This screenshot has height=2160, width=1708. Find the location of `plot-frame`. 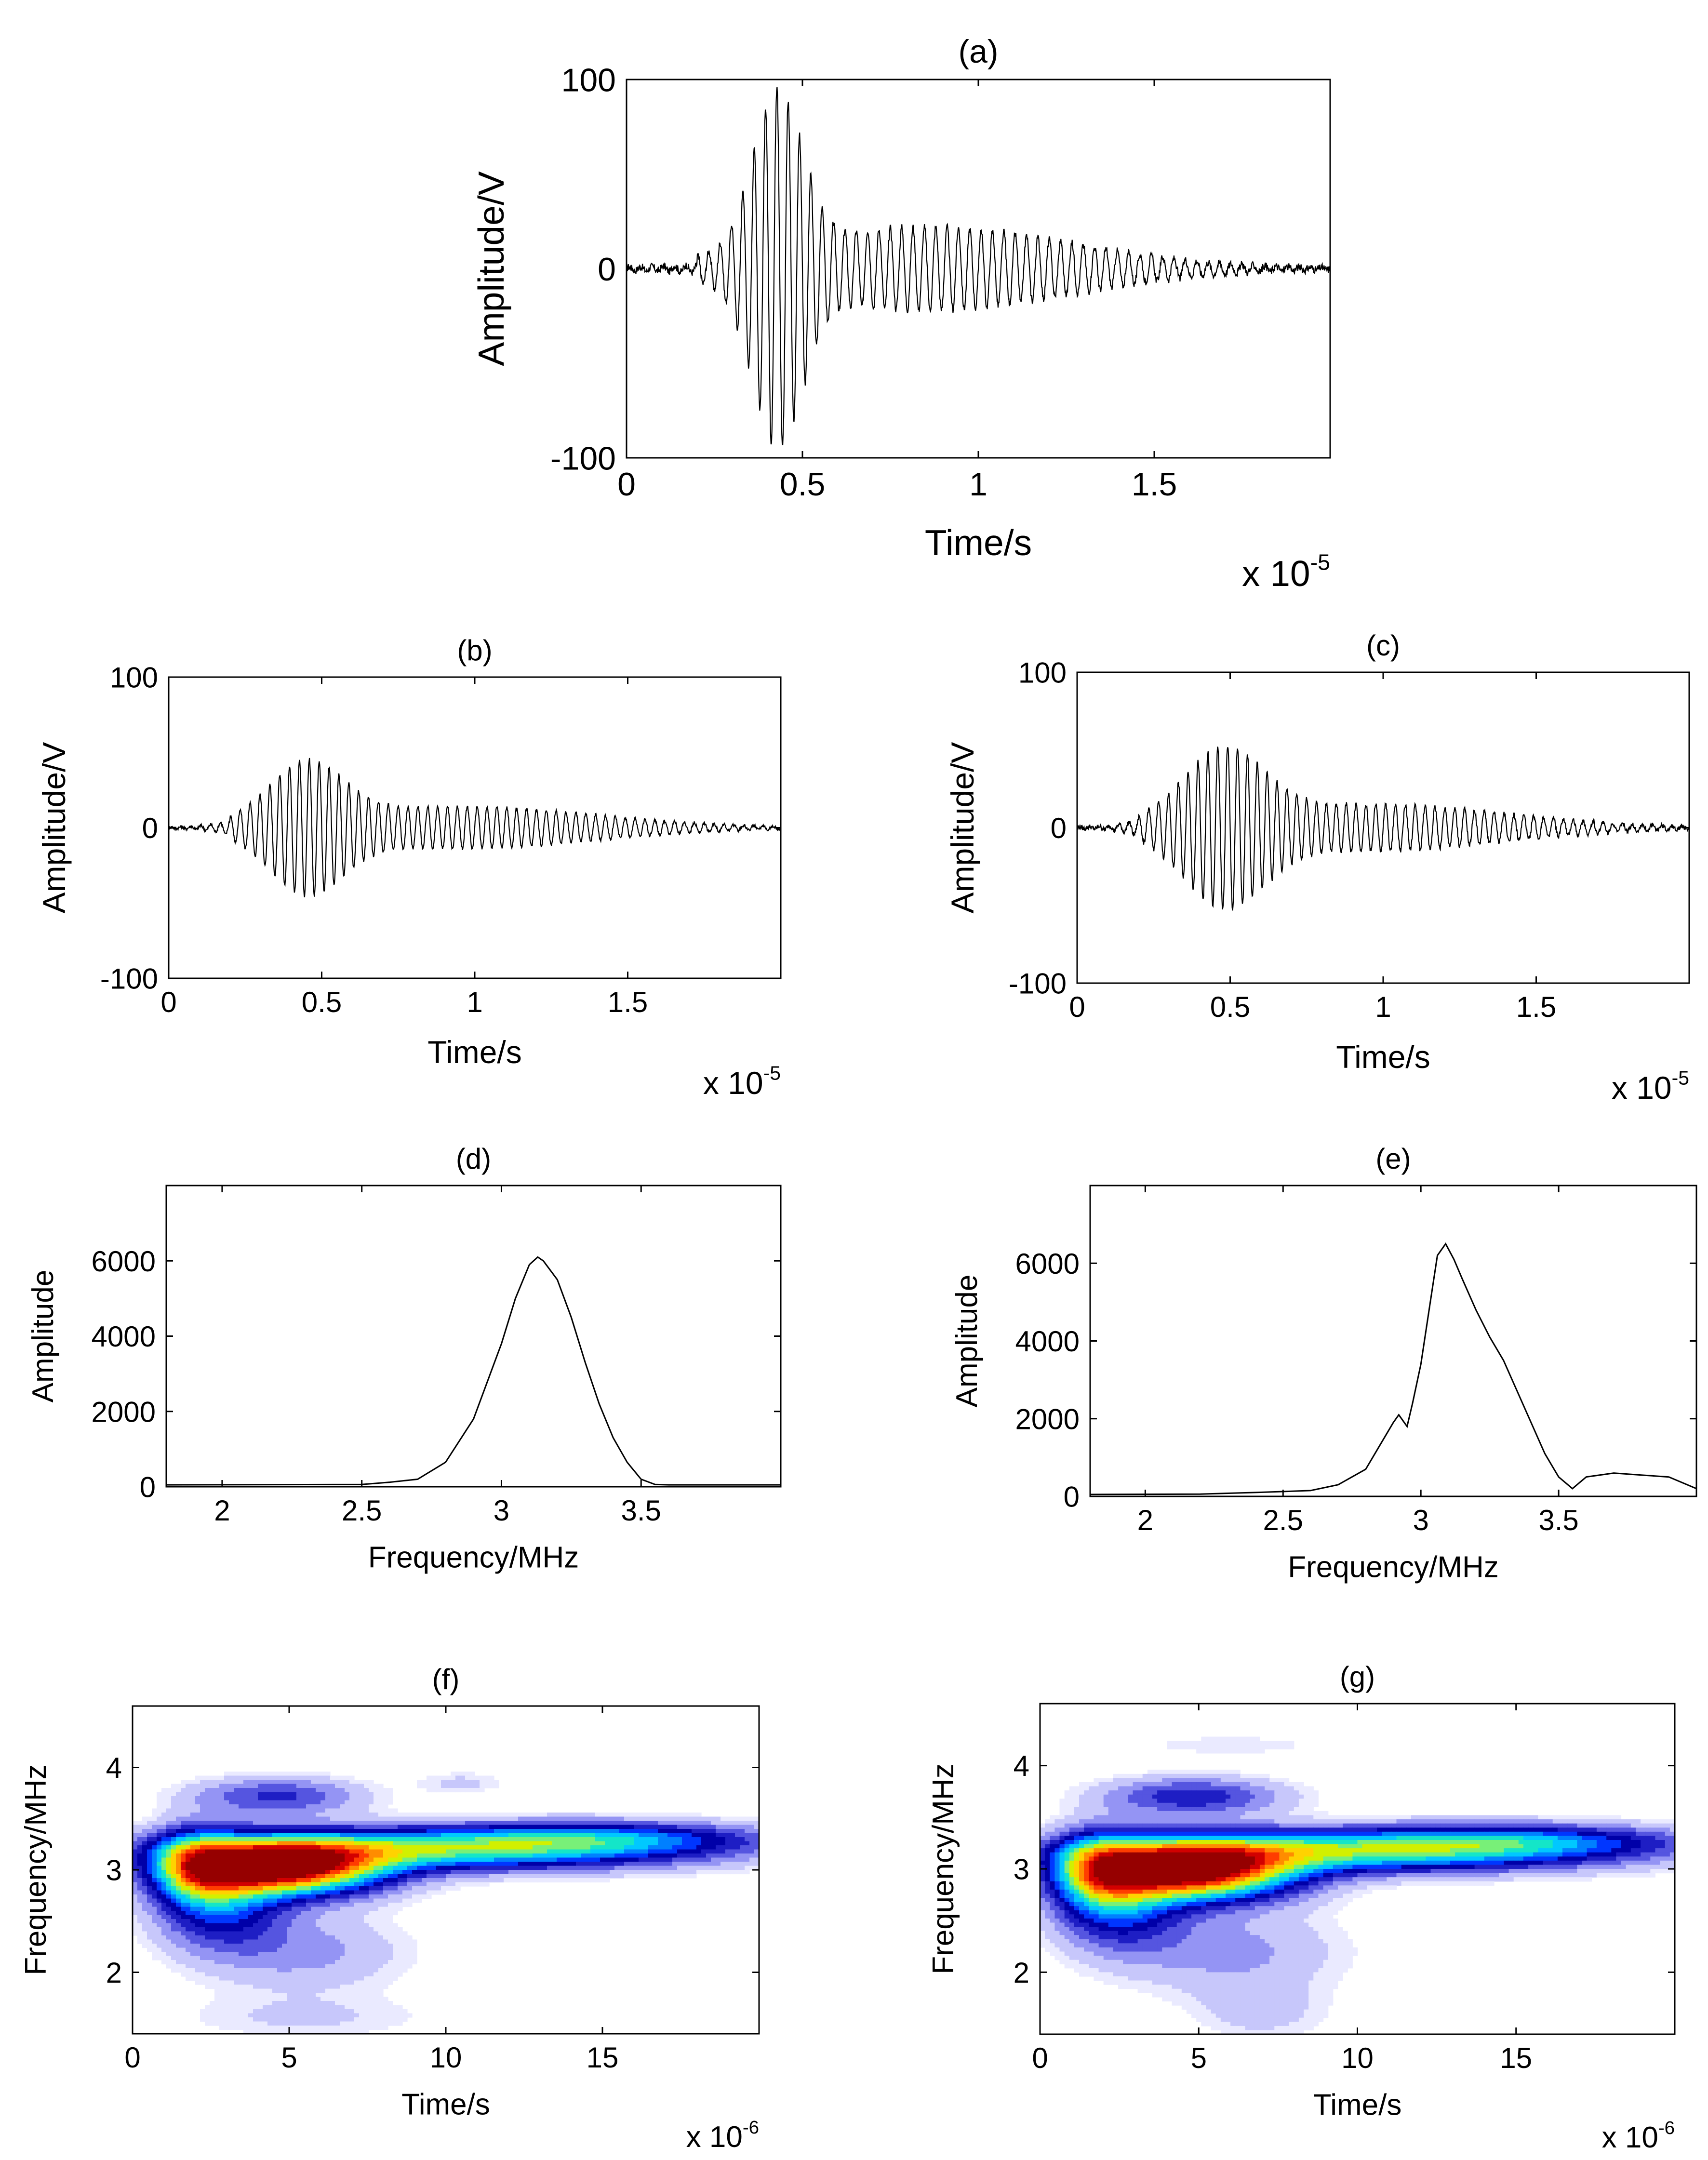

plot-frame is located at coordinates (473, 1336).